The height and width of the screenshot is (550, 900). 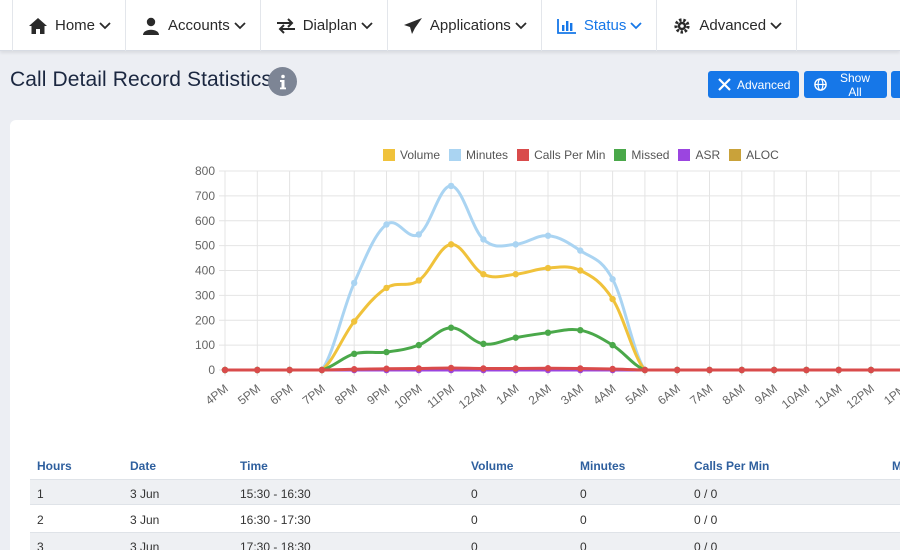 I want to click on extra-action-button, so click(x=895, y=84).